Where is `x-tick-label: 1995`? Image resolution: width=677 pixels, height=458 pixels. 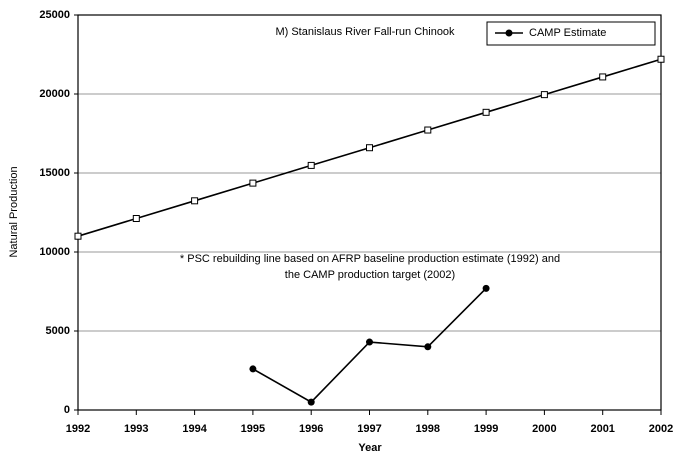
x-tick-label: 1995 is located at coordinates (253, 429).